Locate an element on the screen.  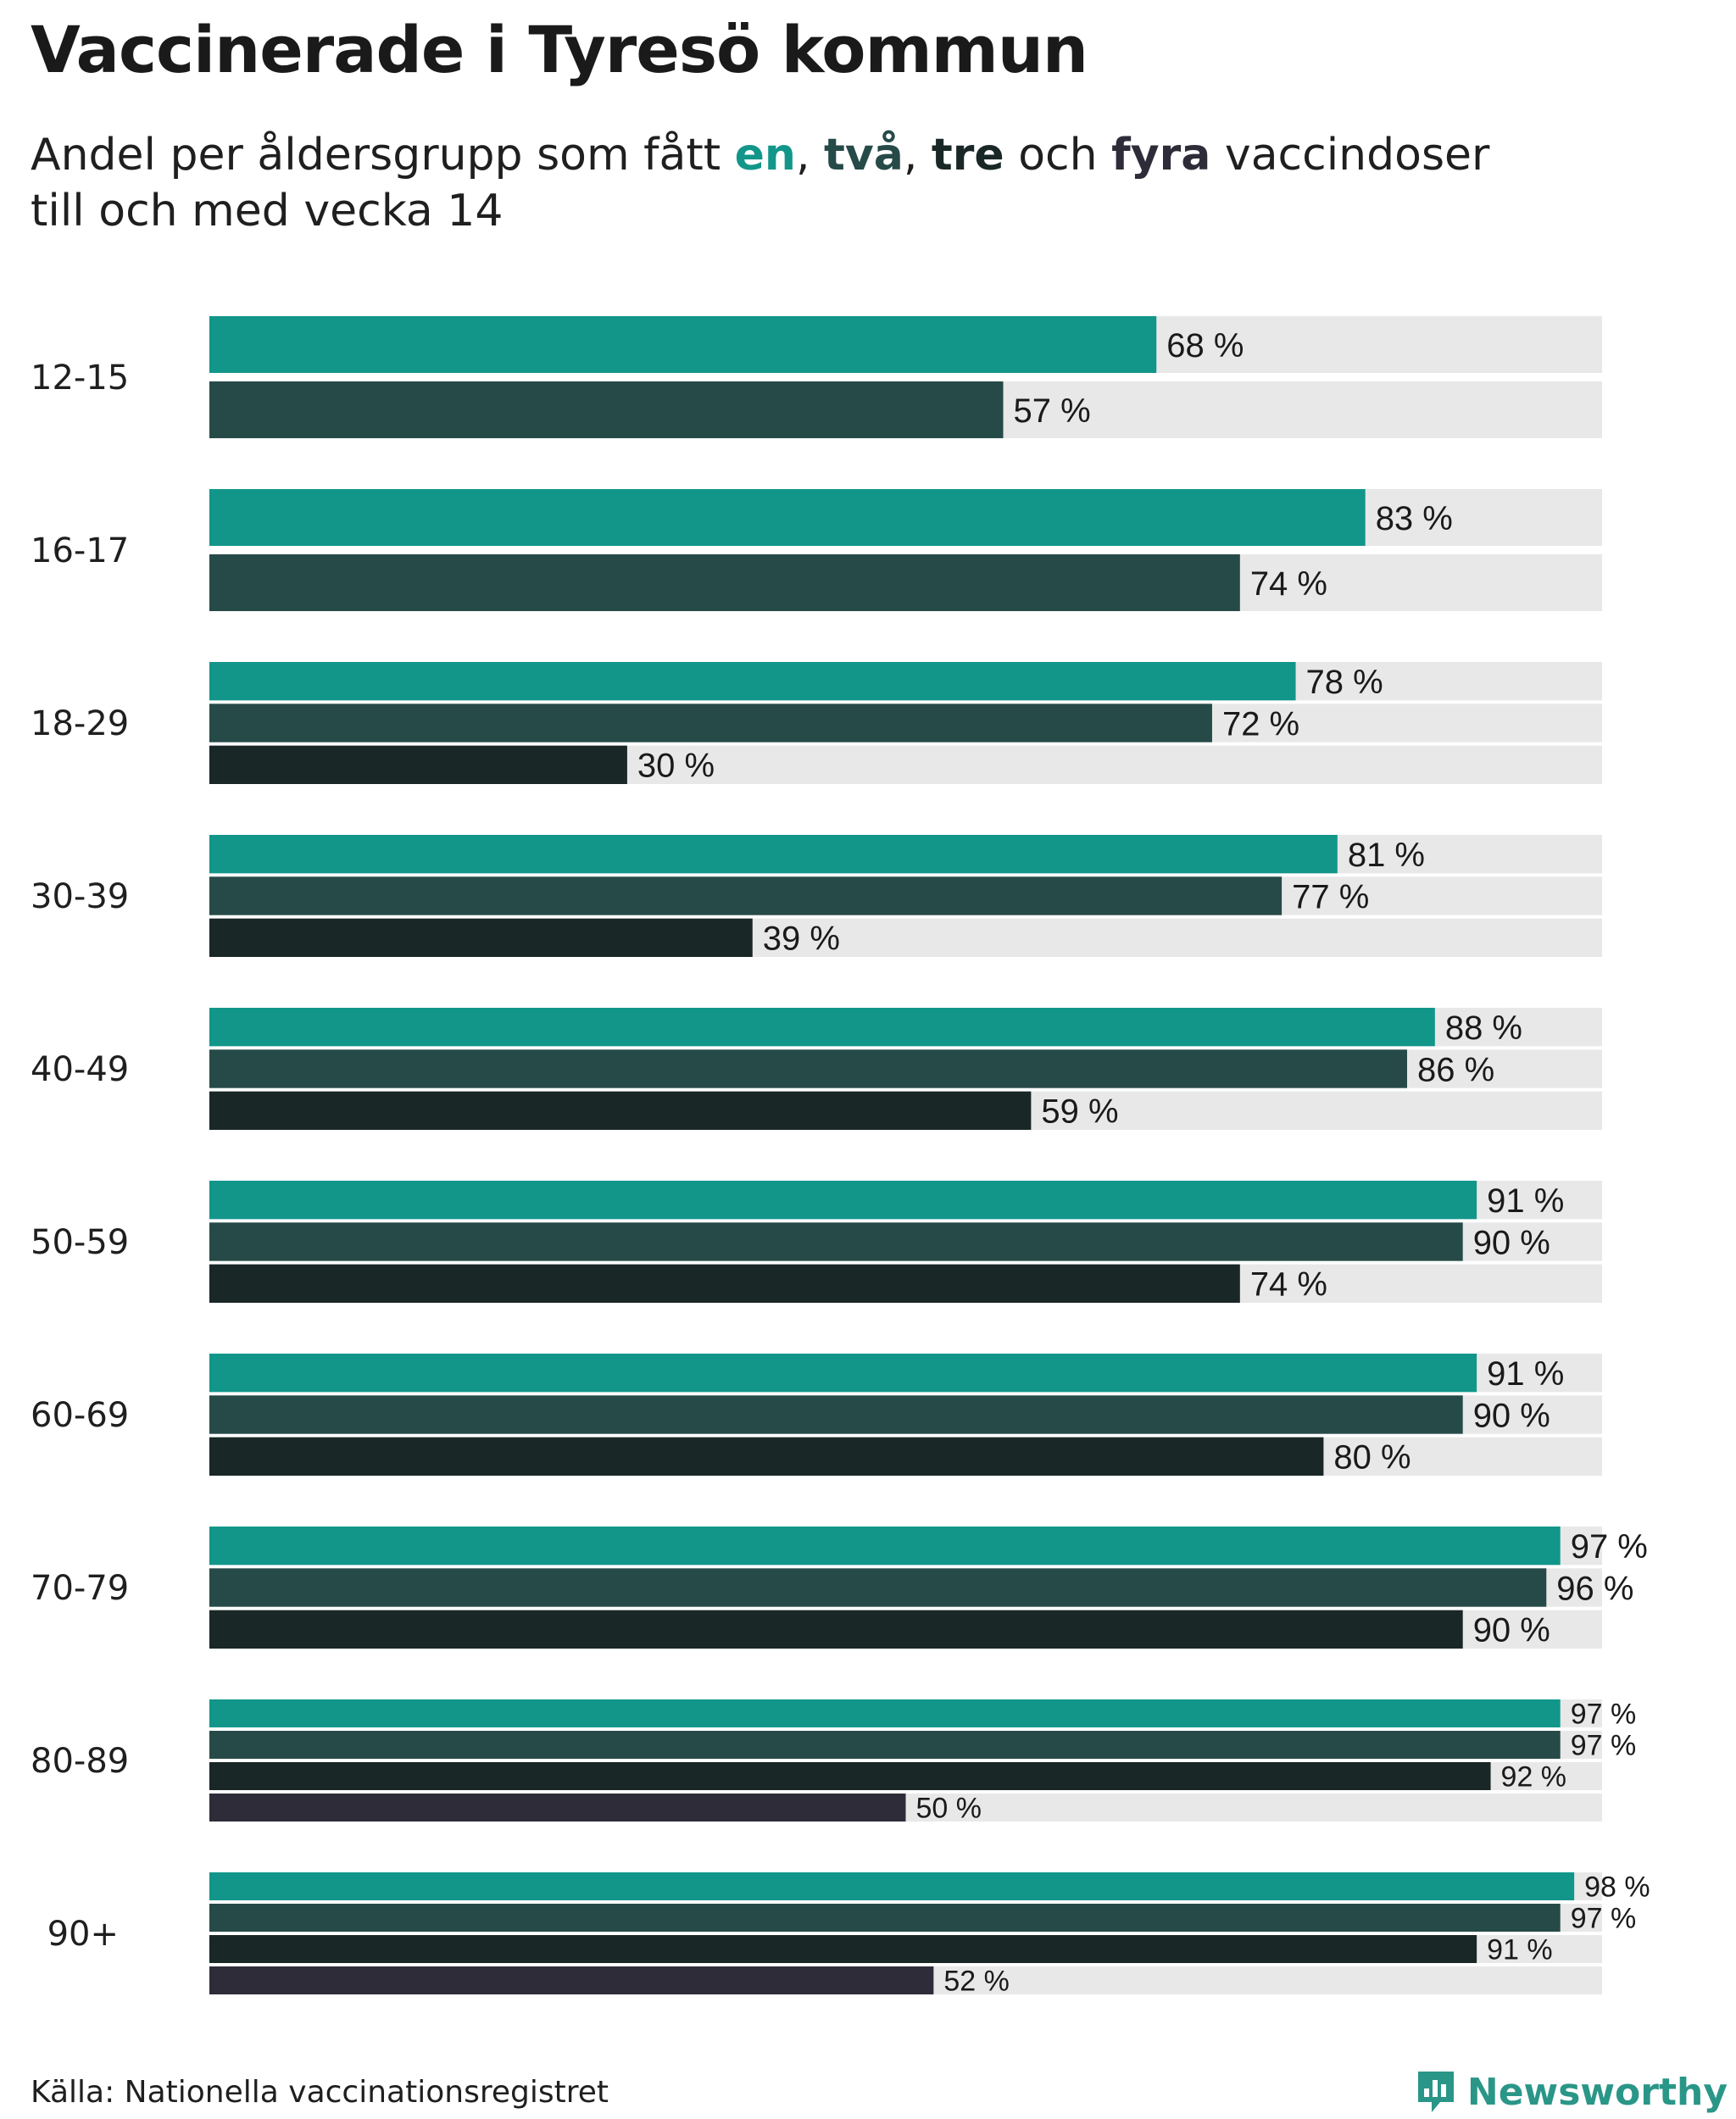
category-label: 12-15 is located at coordinates (80, 379).